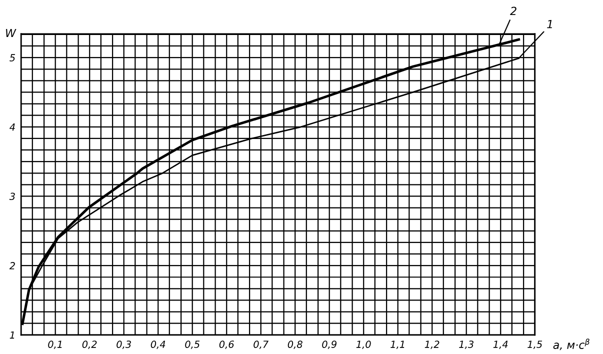 Image resolution: width=603 pixels, height=354 pixels. I want to click on y-tick-label: 5, so click(13, 58).